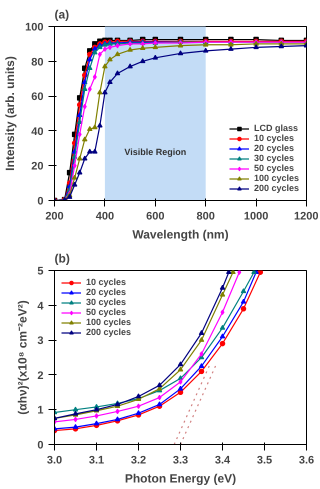  I want to click on x-tick-label: 3.5, so click(264, 460).